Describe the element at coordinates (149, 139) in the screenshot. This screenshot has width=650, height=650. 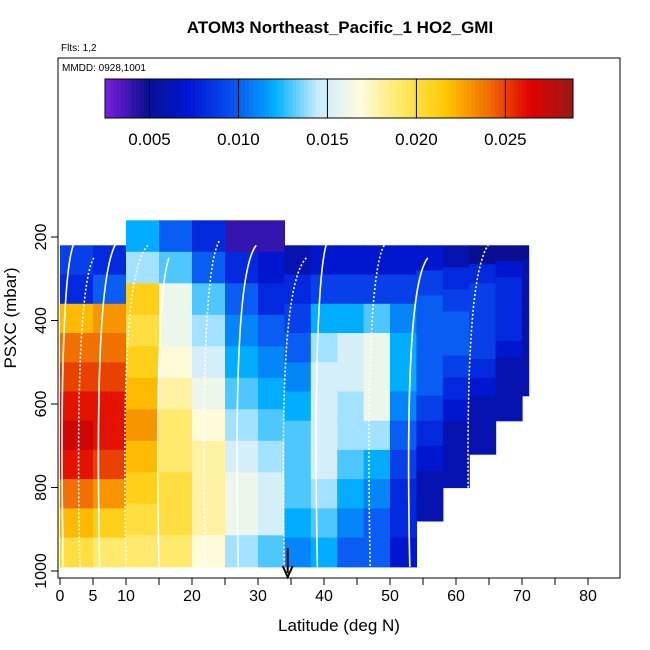
I see `colorbar-tick-label: 0.005` at that location.